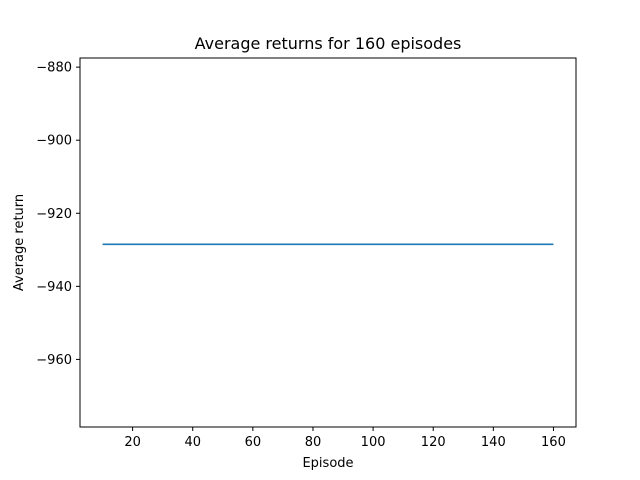  What do you see at coordinates (54, 360) in the screenshot?
I see `y-tick-label: −960` at bounding box center [54, 360].